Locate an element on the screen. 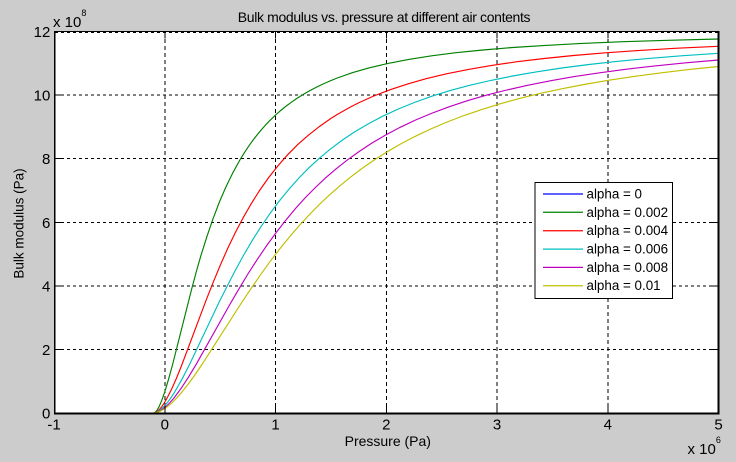 This screenshot has width=736, height=462. svg-text: x 108 is located at coordinates (69, 19).